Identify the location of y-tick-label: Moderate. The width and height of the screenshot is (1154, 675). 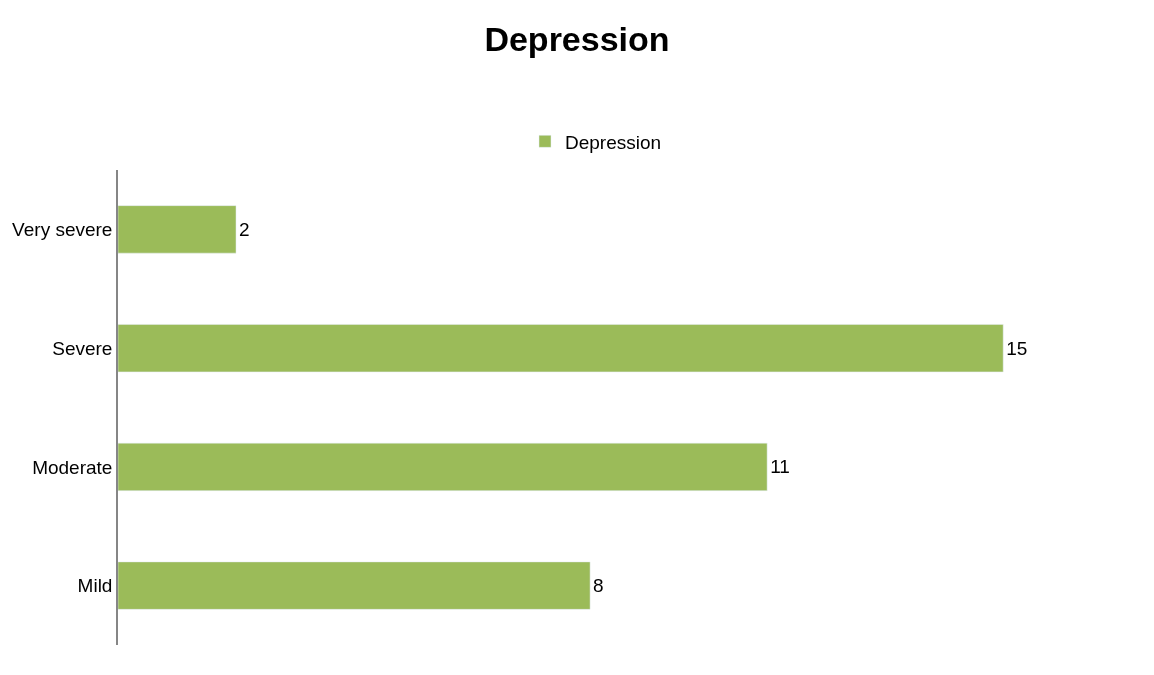
(72, 467).